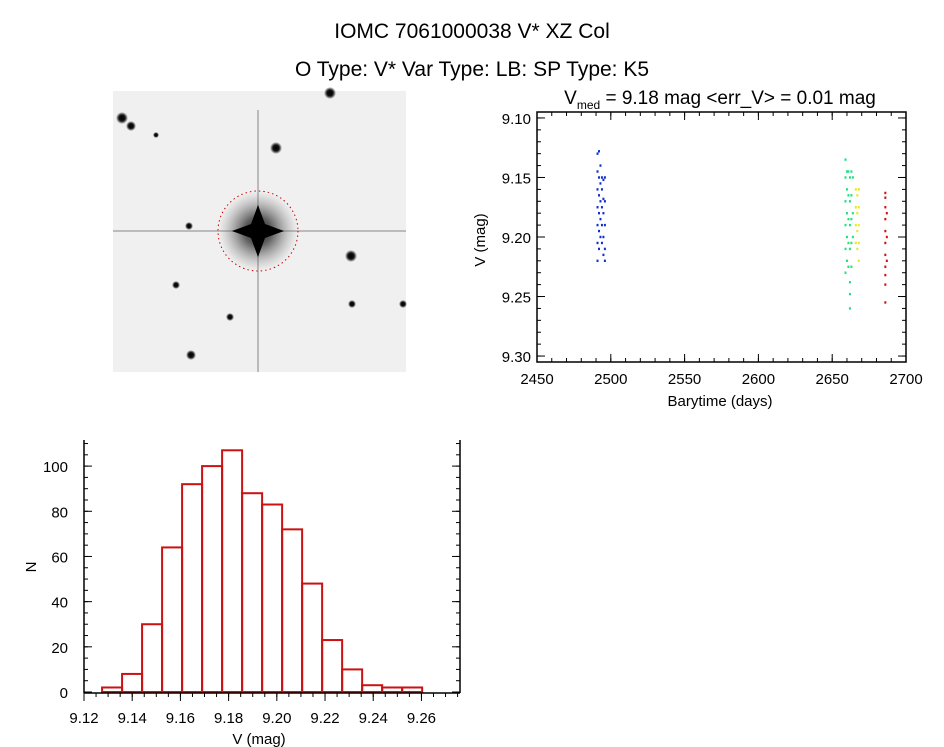  I want to click on x-tick-label: 2650, so click(832, 379).